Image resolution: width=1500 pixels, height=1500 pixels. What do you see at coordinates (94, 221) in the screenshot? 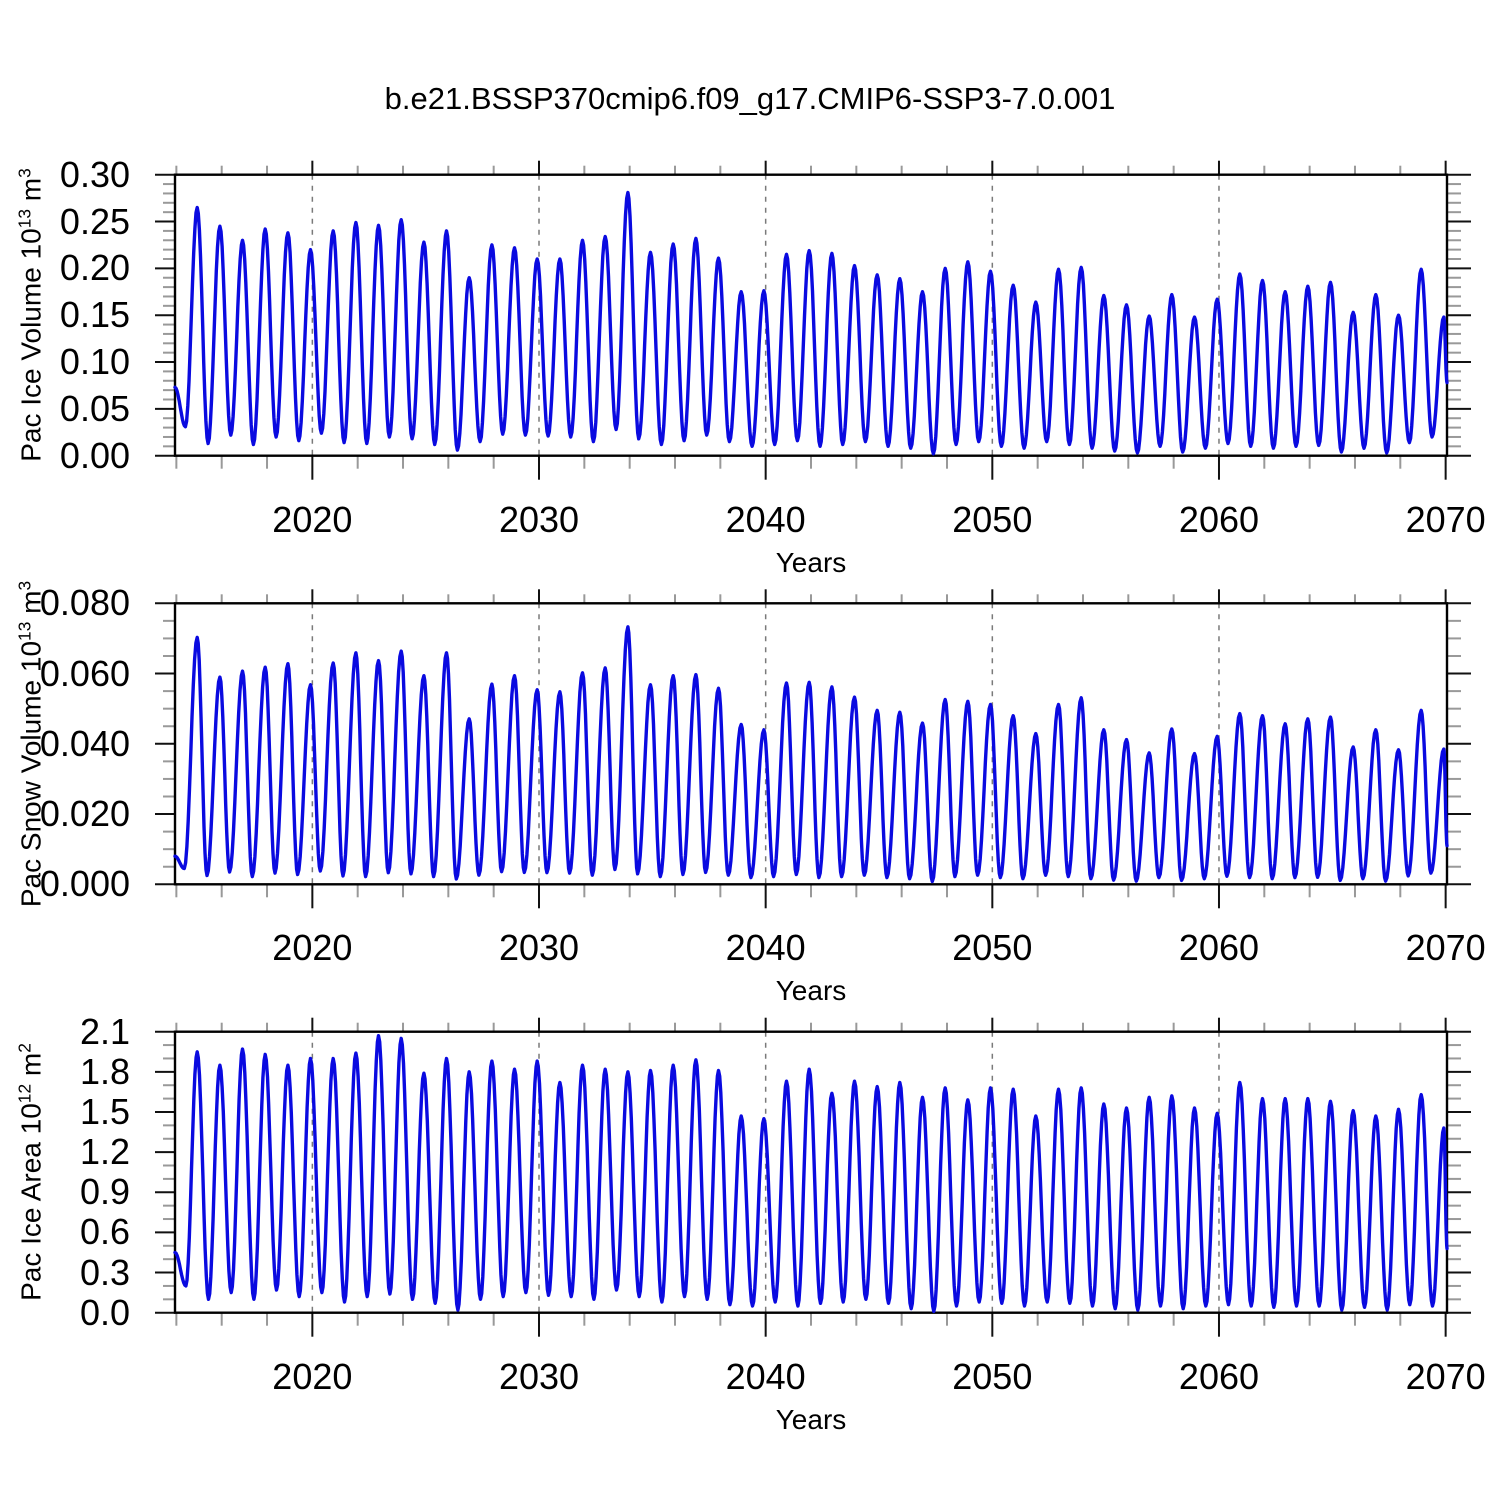
I see `y-tick-label: 0.25` at bounding box center [94, 221].